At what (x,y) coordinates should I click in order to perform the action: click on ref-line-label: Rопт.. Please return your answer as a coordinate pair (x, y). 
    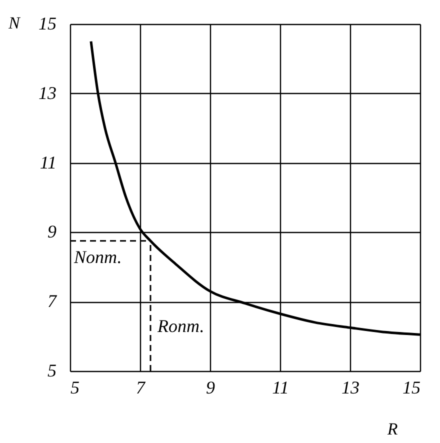
    Looking at the image, I should click on (180, 326).